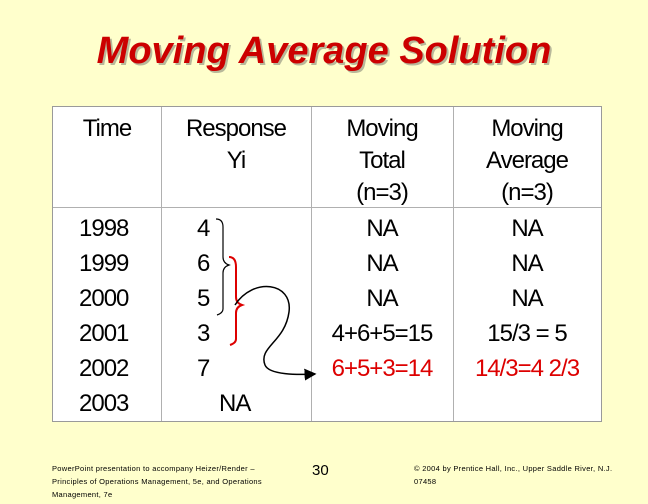 The image size is (648, 504). What do you see at coordinates (237, 301) in the screenshot?
I see `brace-red` at bounding box center [237, 301].